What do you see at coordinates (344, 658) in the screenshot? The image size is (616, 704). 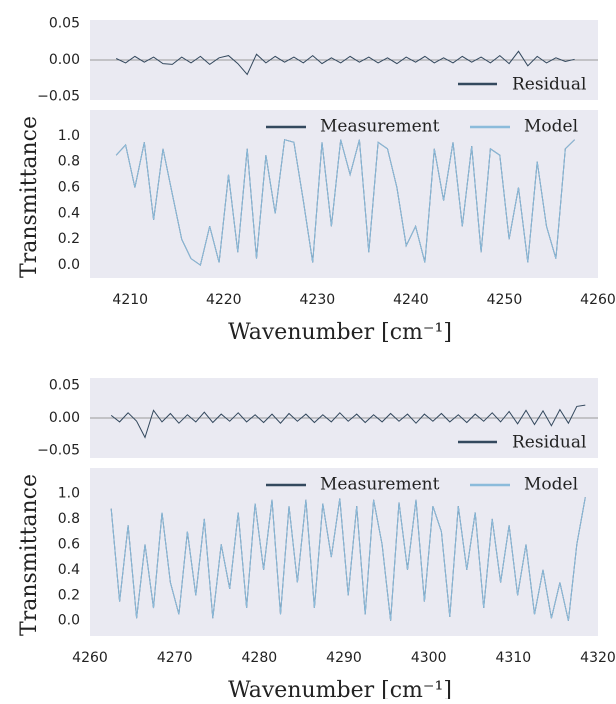 I see `x-tick-label: 4290` at bounding box center [344, 658].